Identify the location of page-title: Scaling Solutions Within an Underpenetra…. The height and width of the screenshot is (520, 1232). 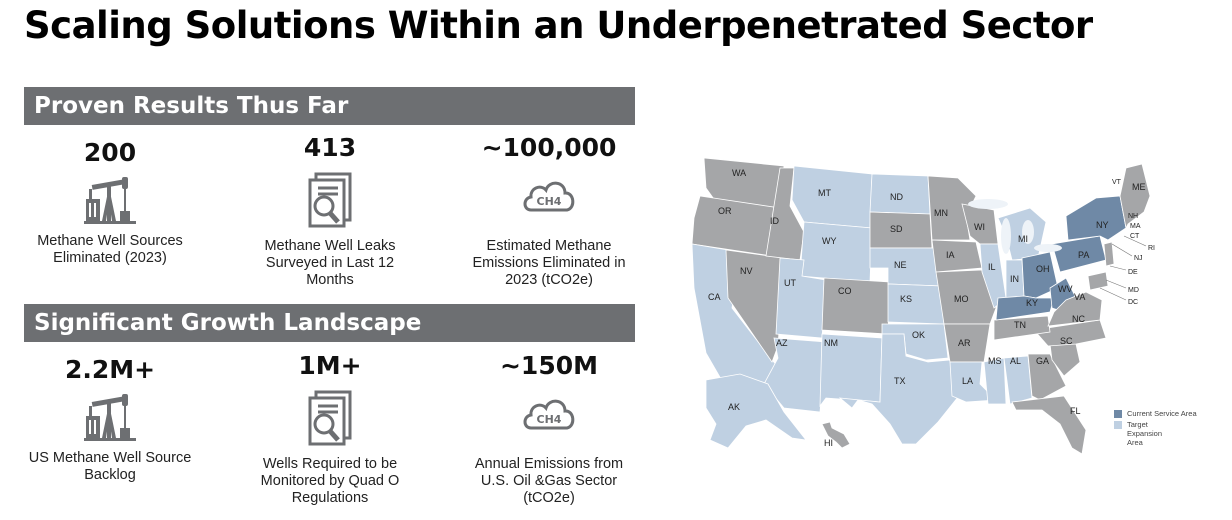
(558, 25).